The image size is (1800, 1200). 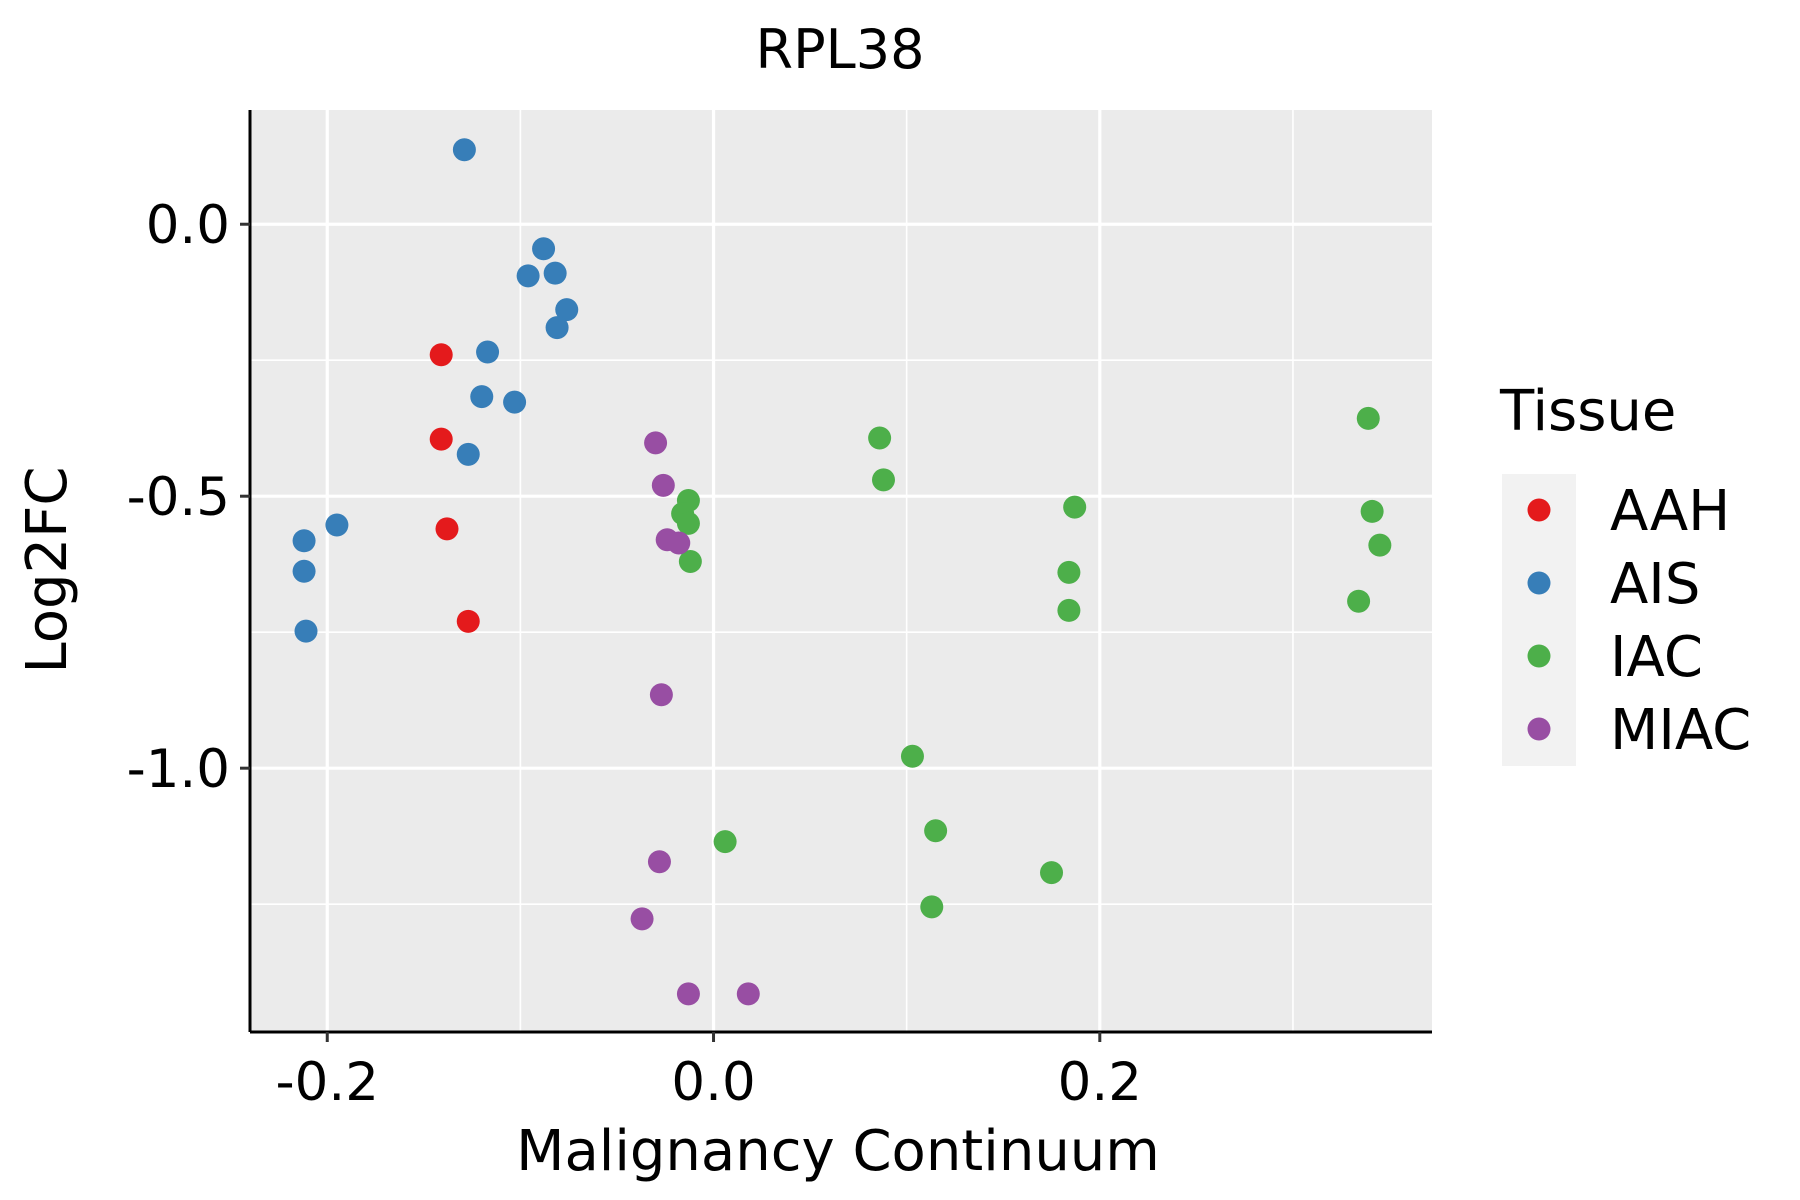 What do you see at coordinates (1670, 511) in the screenshot?
I see `legend-label-aah: AAH` at bounding box center [1670, 511].